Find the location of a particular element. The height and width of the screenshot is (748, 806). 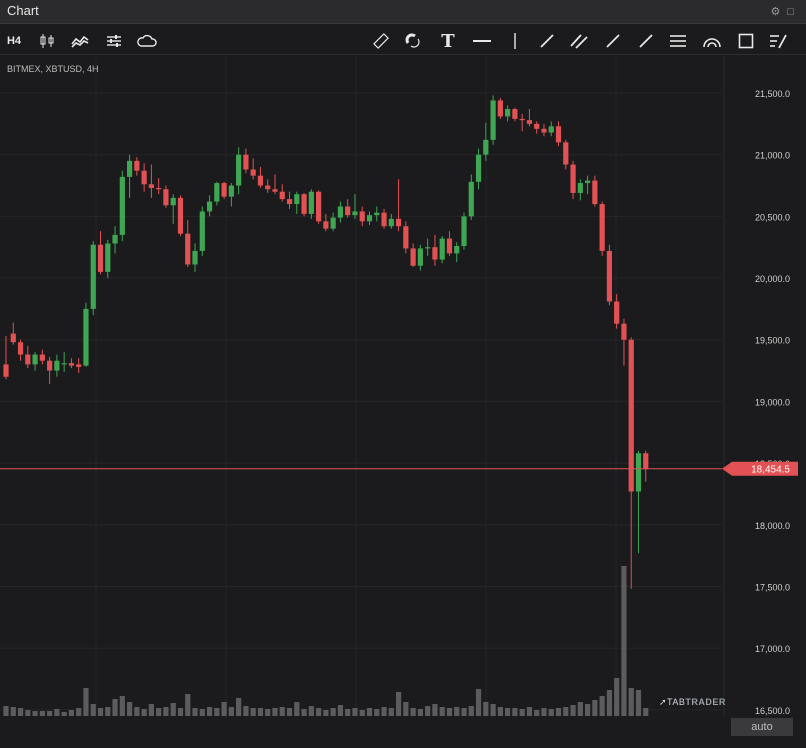

text-icon: T is located at coordinates (448, 41).